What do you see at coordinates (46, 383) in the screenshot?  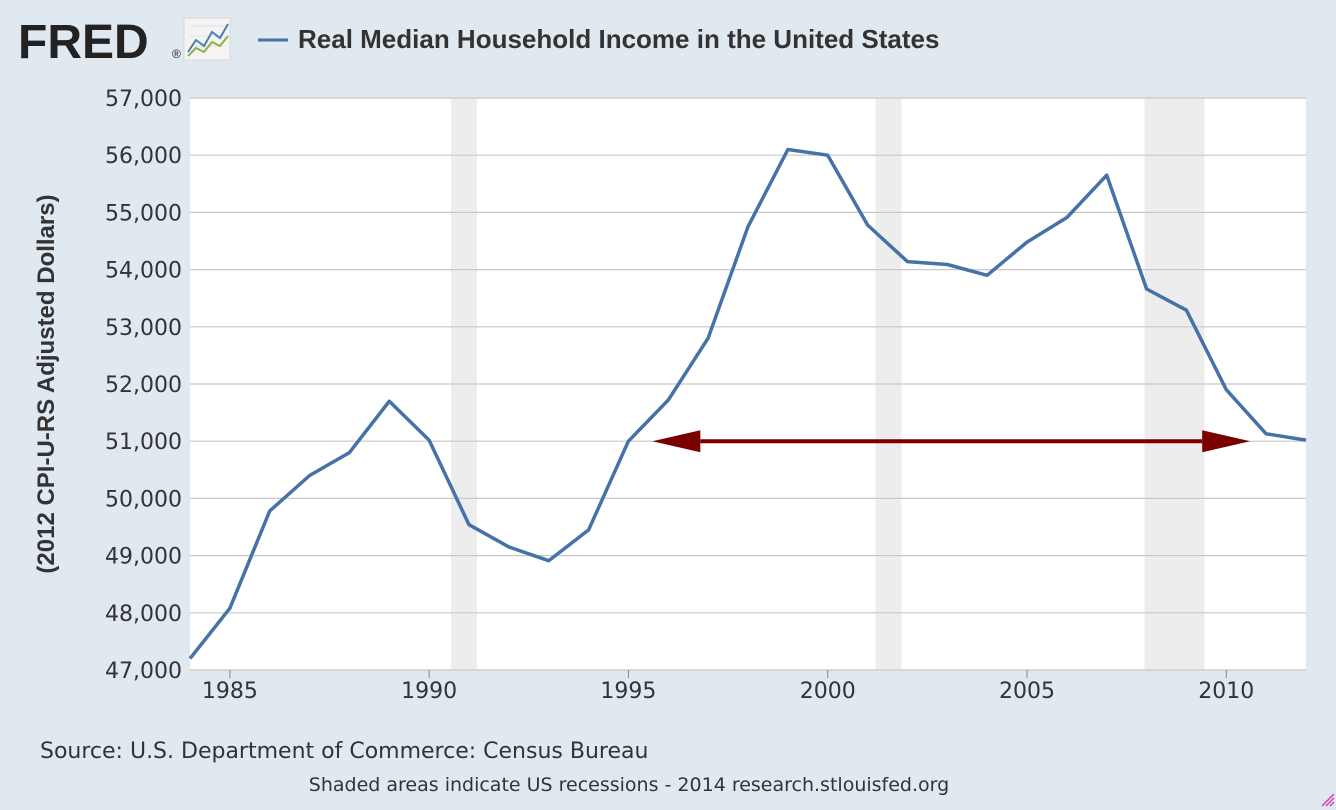 I see `y-axis-title: (2012 CPI-U-RS Adjusted Dollars)` at bounding box center [46, 383].